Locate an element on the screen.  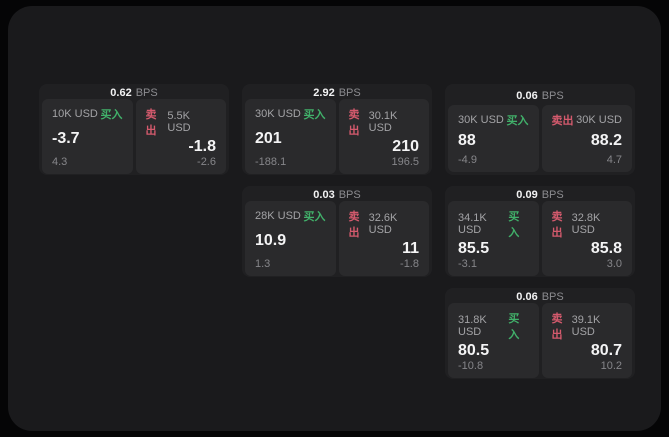
buy-price: -3.7 is located at coordinates (66, 138).